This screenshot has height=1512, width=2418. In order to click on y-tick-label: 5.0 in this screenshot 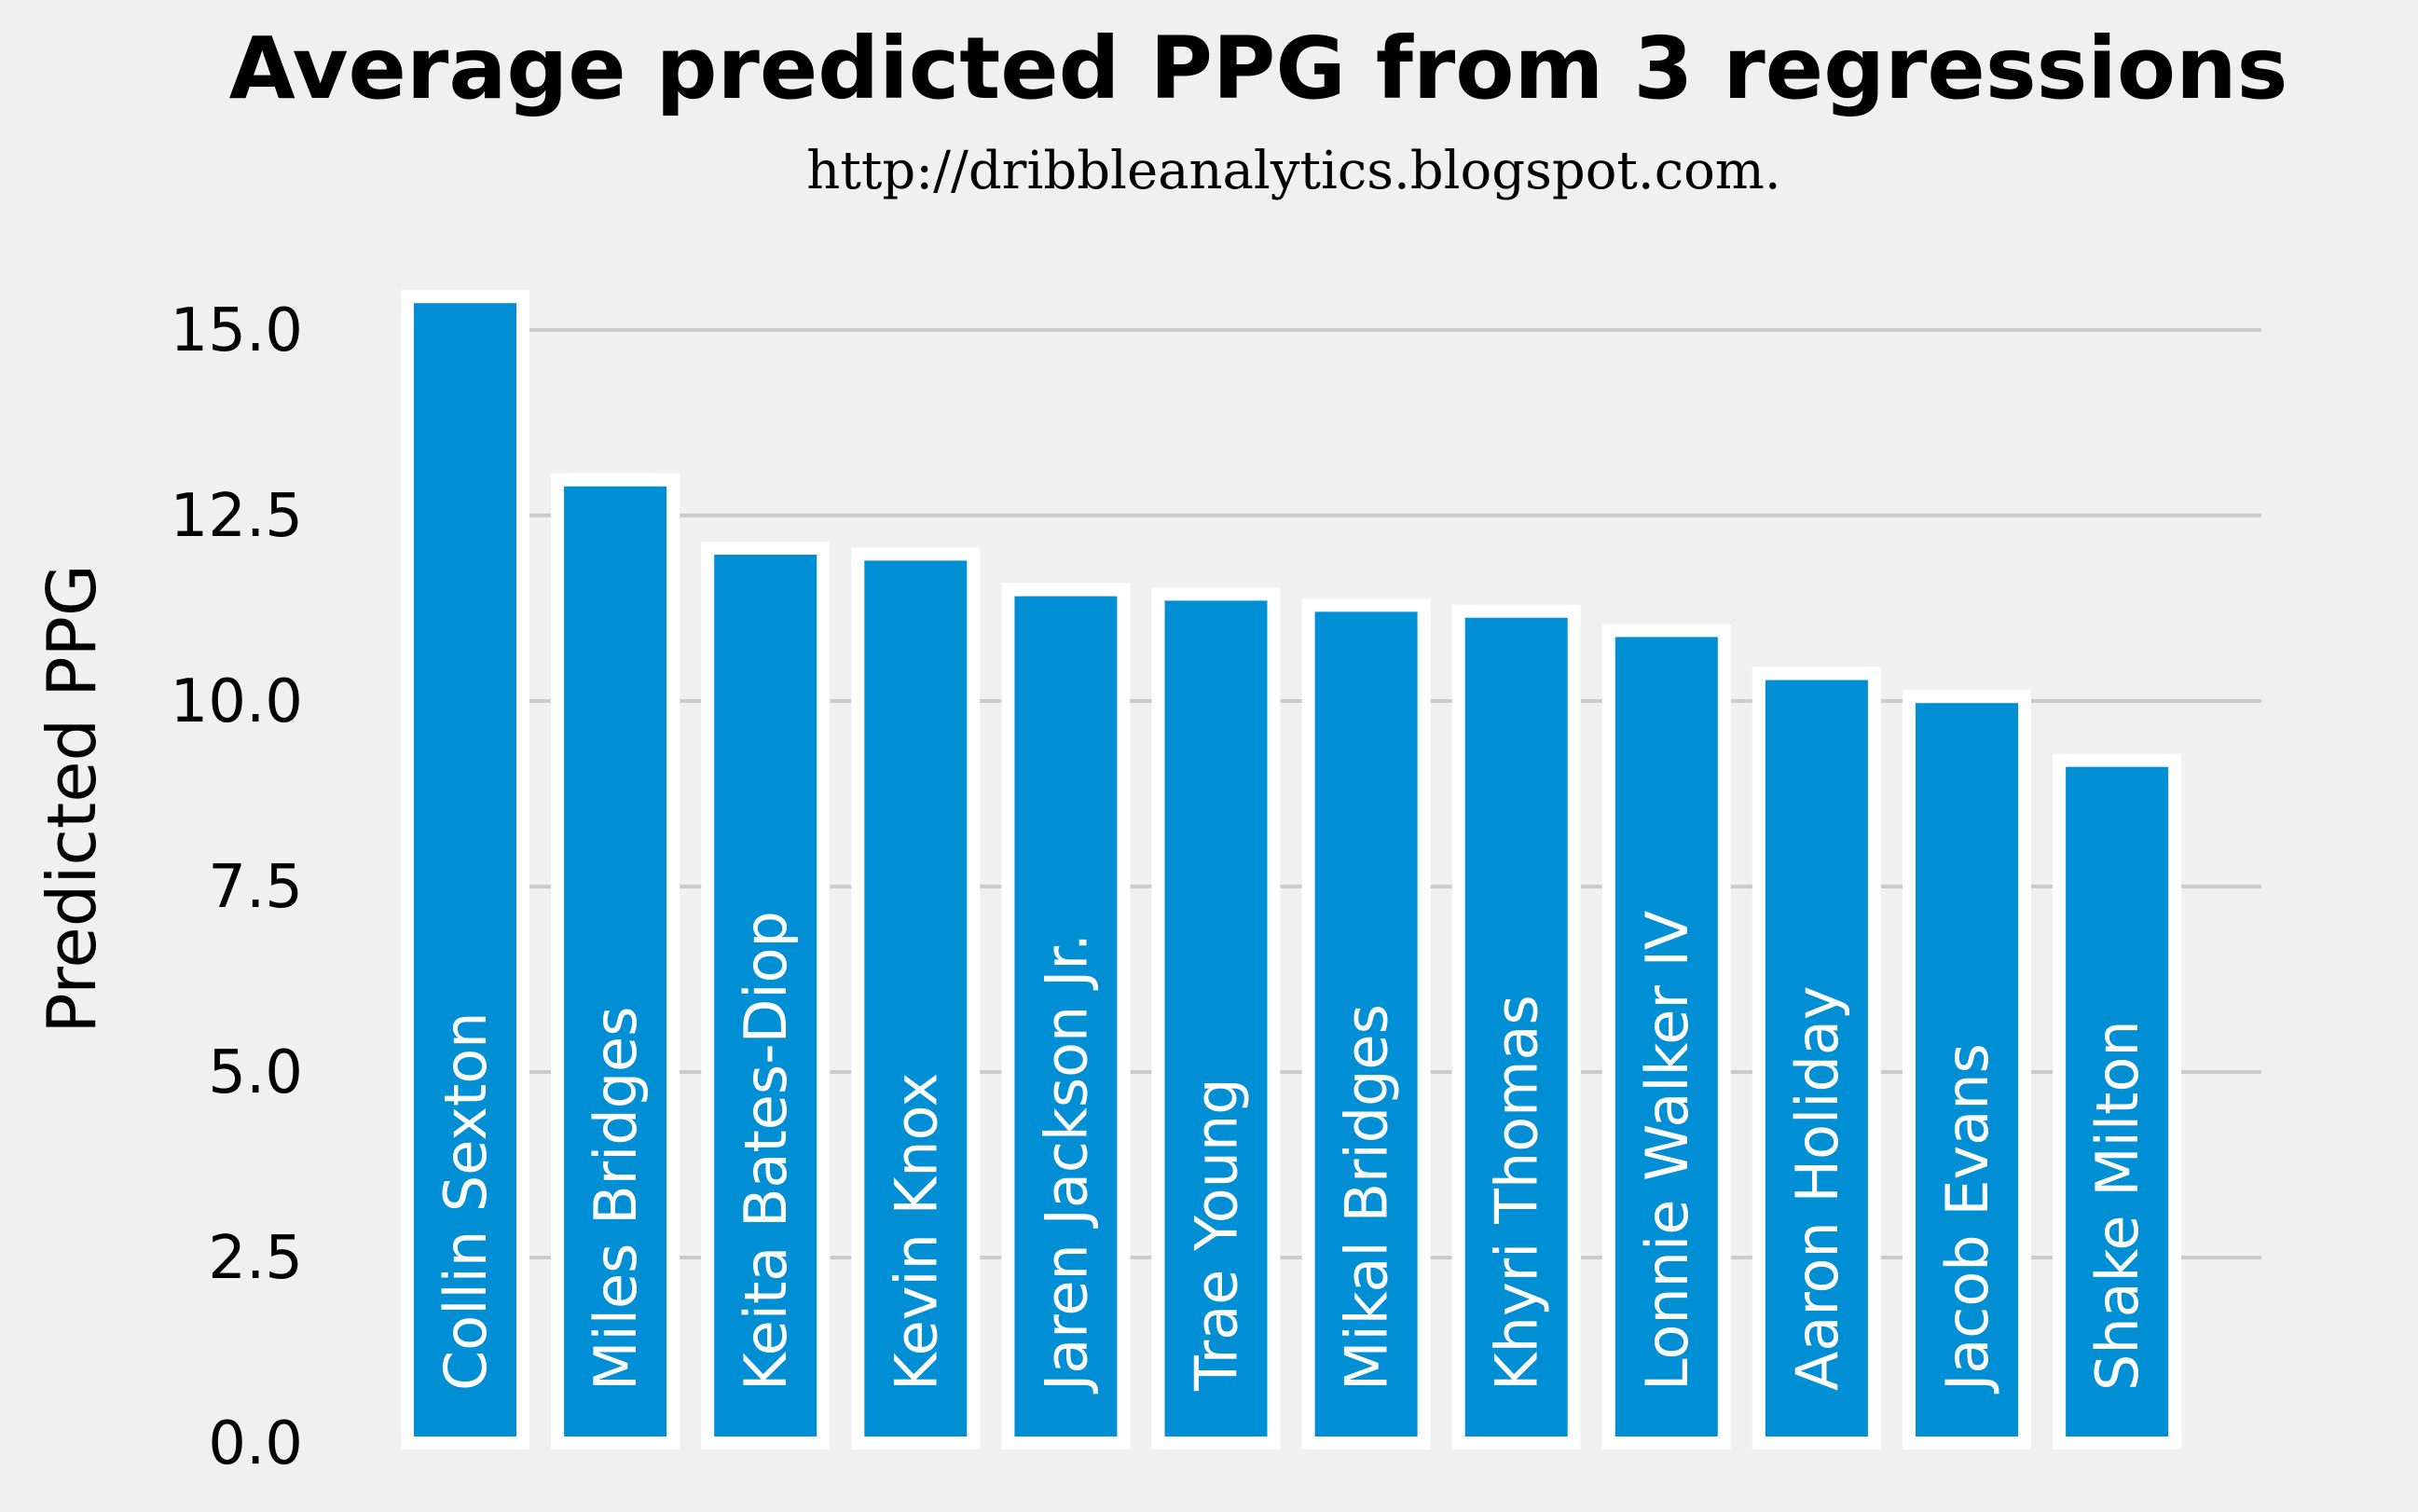, I will do `click(255, 1073)`.